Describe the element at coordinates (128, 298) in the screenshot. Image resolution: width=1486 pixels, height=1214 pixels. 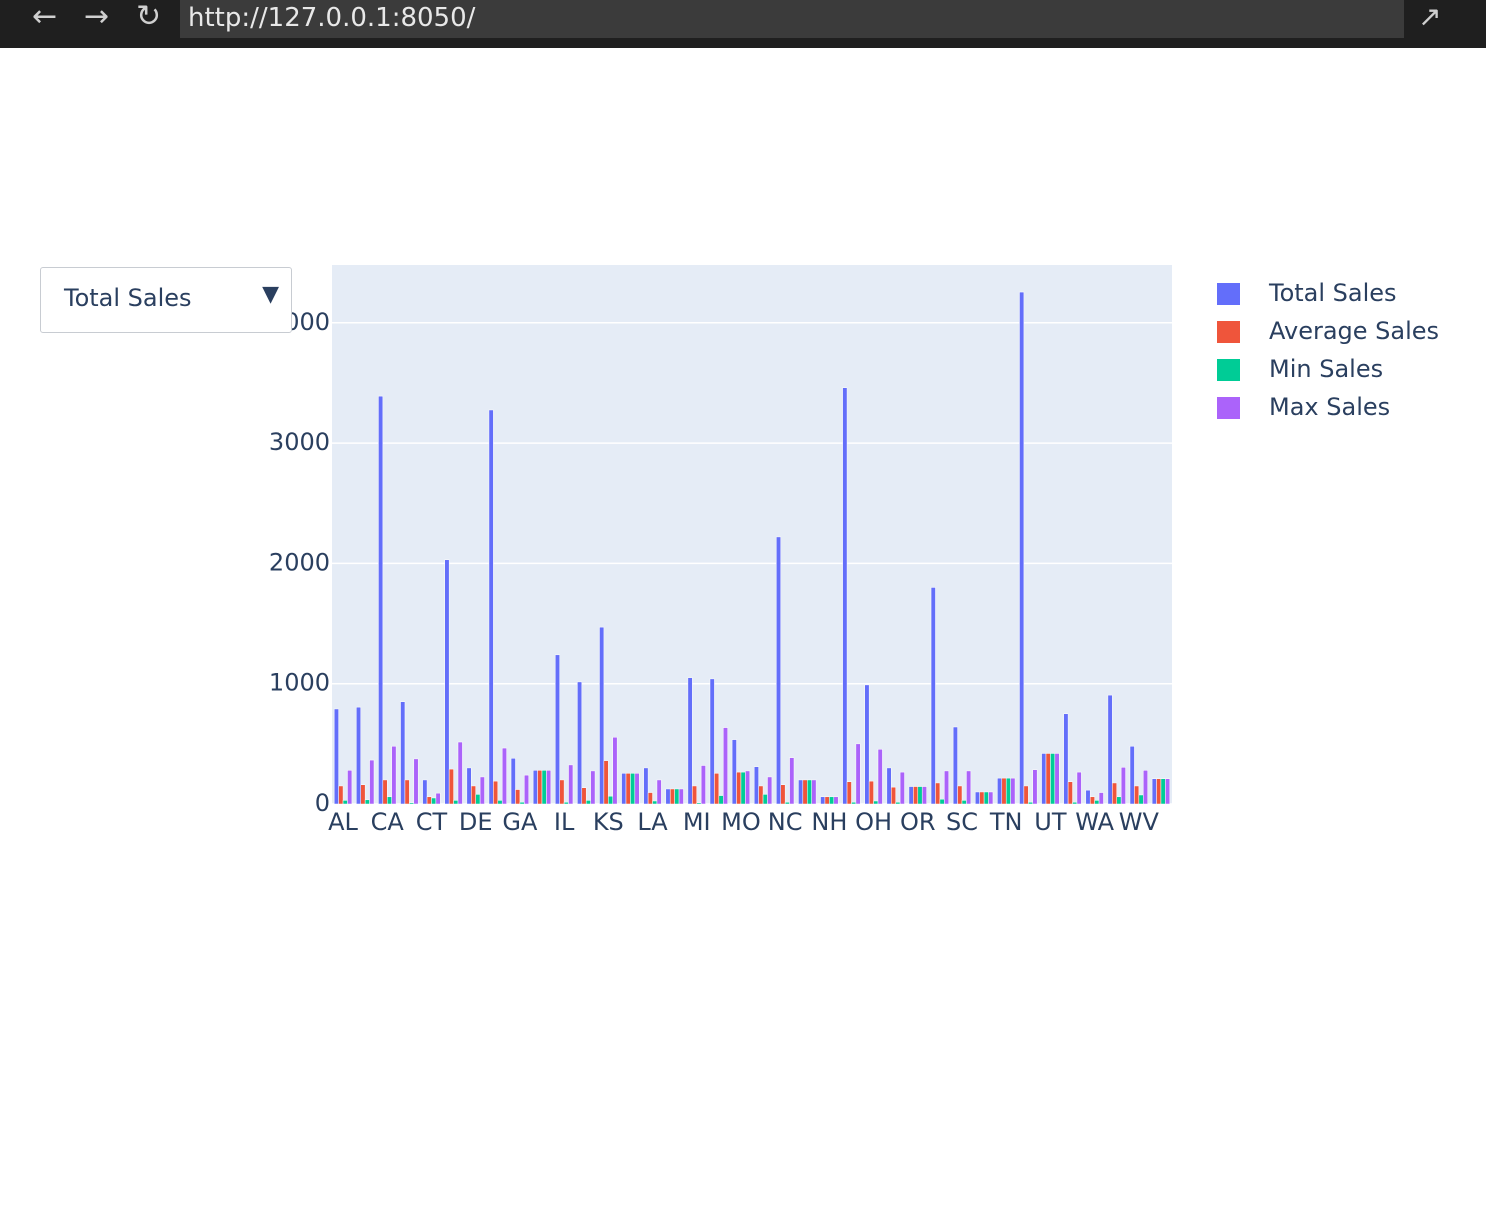
I see `dropdown-value: Total Sales` at that location.